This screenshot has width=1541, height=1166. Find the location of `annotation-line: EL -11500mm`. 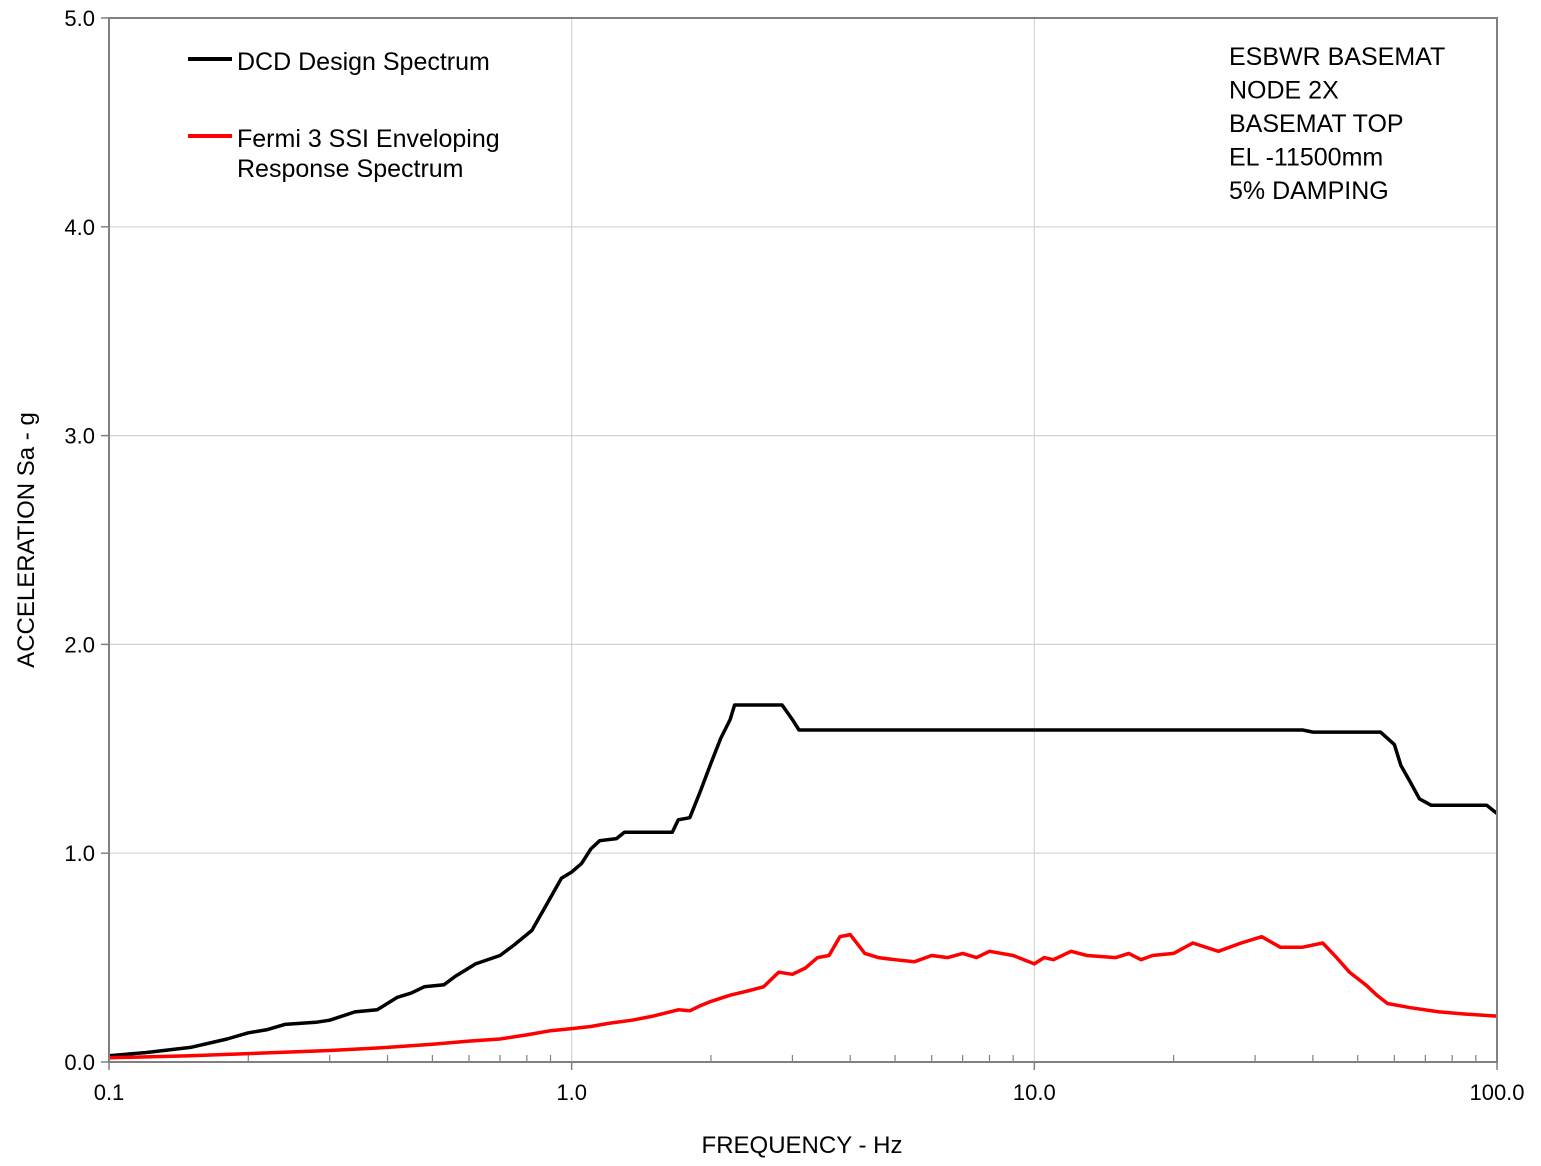

annotation-line: EL -11500mm is located at coordinates (1306, 158).